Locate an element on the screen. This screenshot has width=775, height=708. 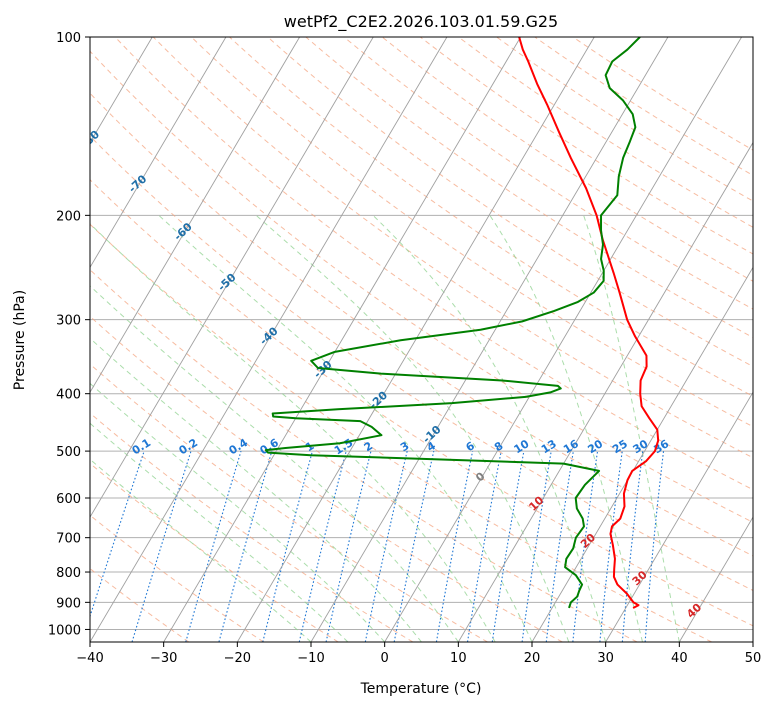
y-tick-label: 900 is located at coordinates (68, 603).